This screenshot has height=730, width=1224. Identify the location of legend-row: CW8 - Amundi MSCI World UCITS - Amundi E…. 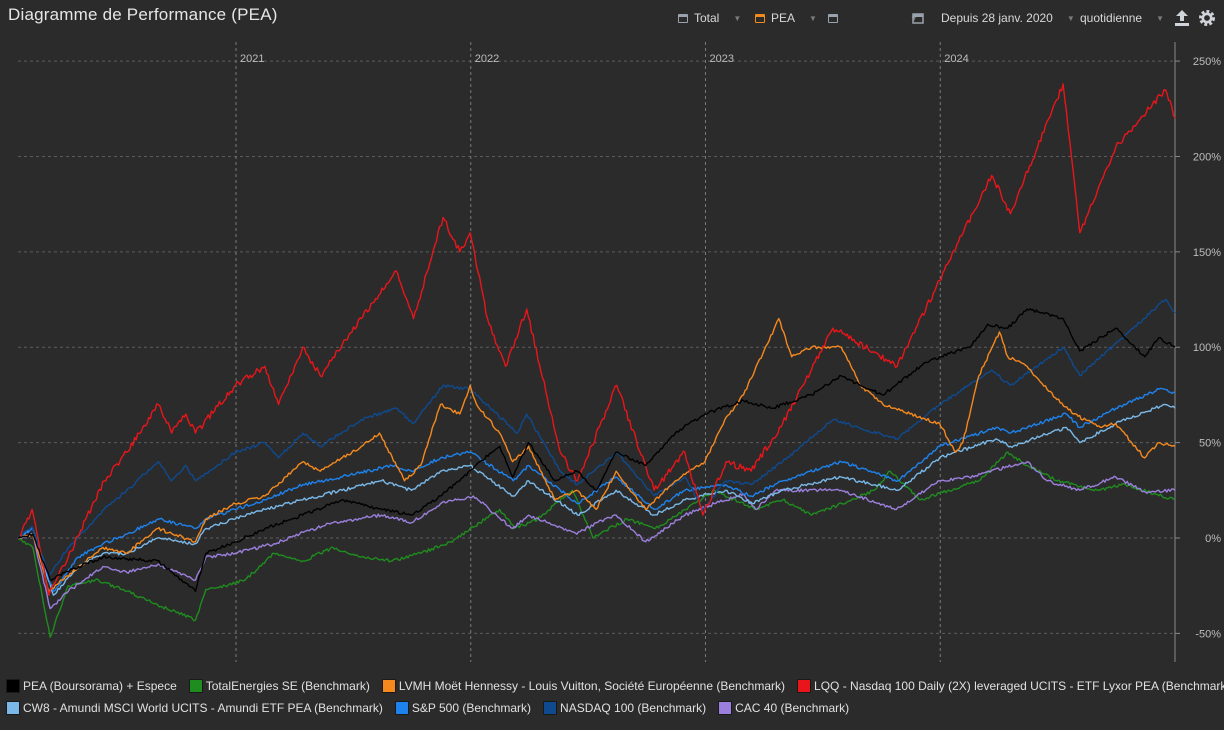
(613, 708).